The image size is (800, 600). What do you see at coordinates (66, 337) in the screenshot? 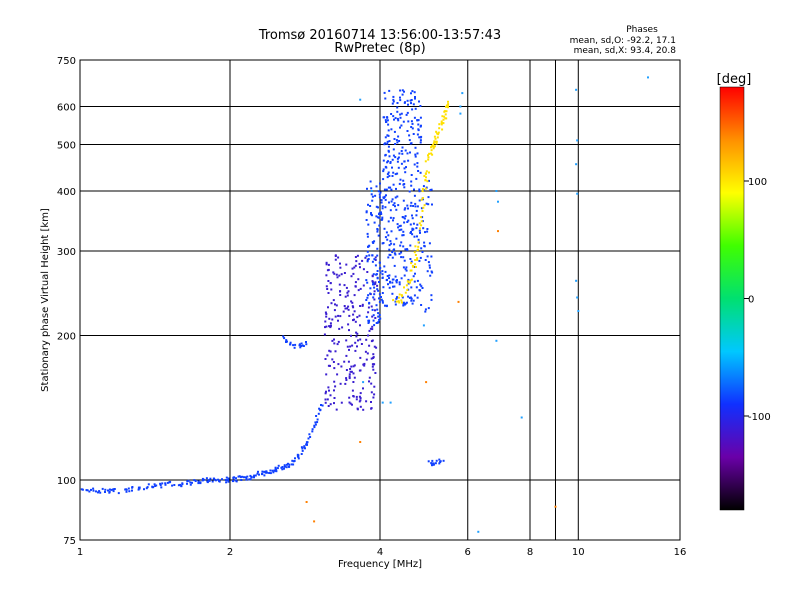
I see `y-tick-label: 200` at bounding box center [66, 337].